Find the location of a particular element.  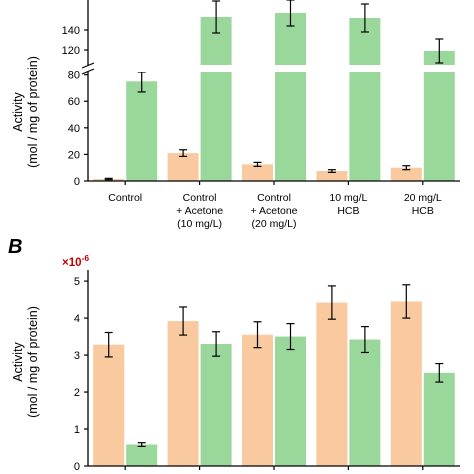

y-tick-label-b-2: 2 is located at coordinates (77, 393).